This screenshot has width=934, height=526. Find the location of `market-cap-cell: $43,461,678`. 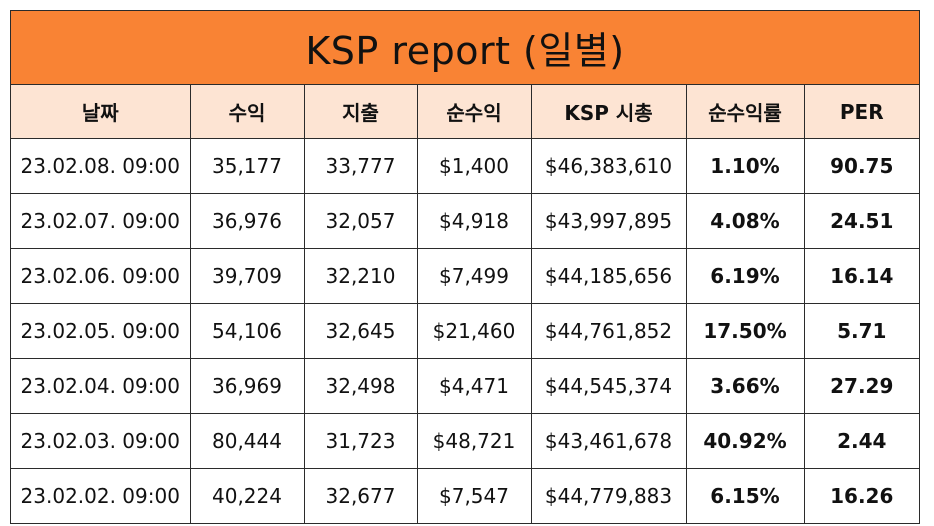

market-cap-cell: $43,461,678 is located at coordinates (608, 441).